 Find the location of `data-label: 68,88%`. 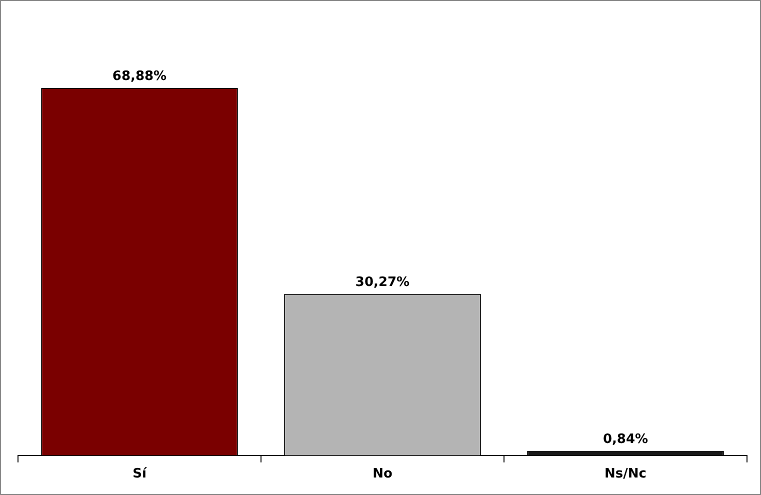

data-label: 68,88% is located at coordinates (139, 76).